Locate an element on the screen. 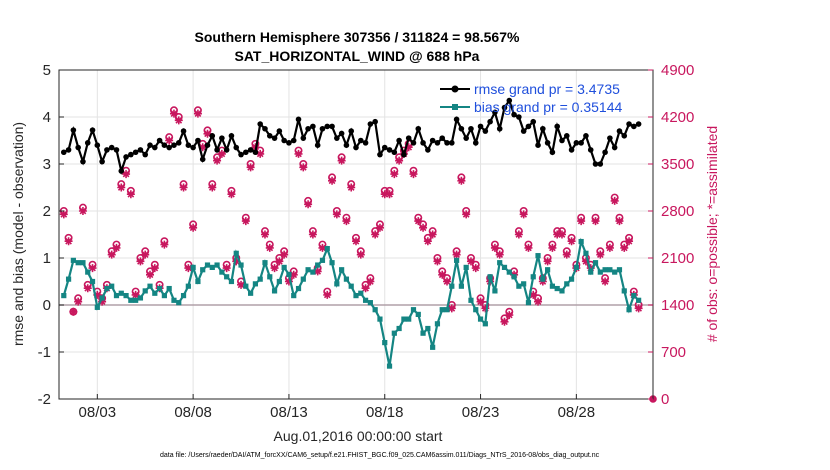 This screenshot has width=830, height=470. y-tick-label: 4 is located at coordinates (47, 117).